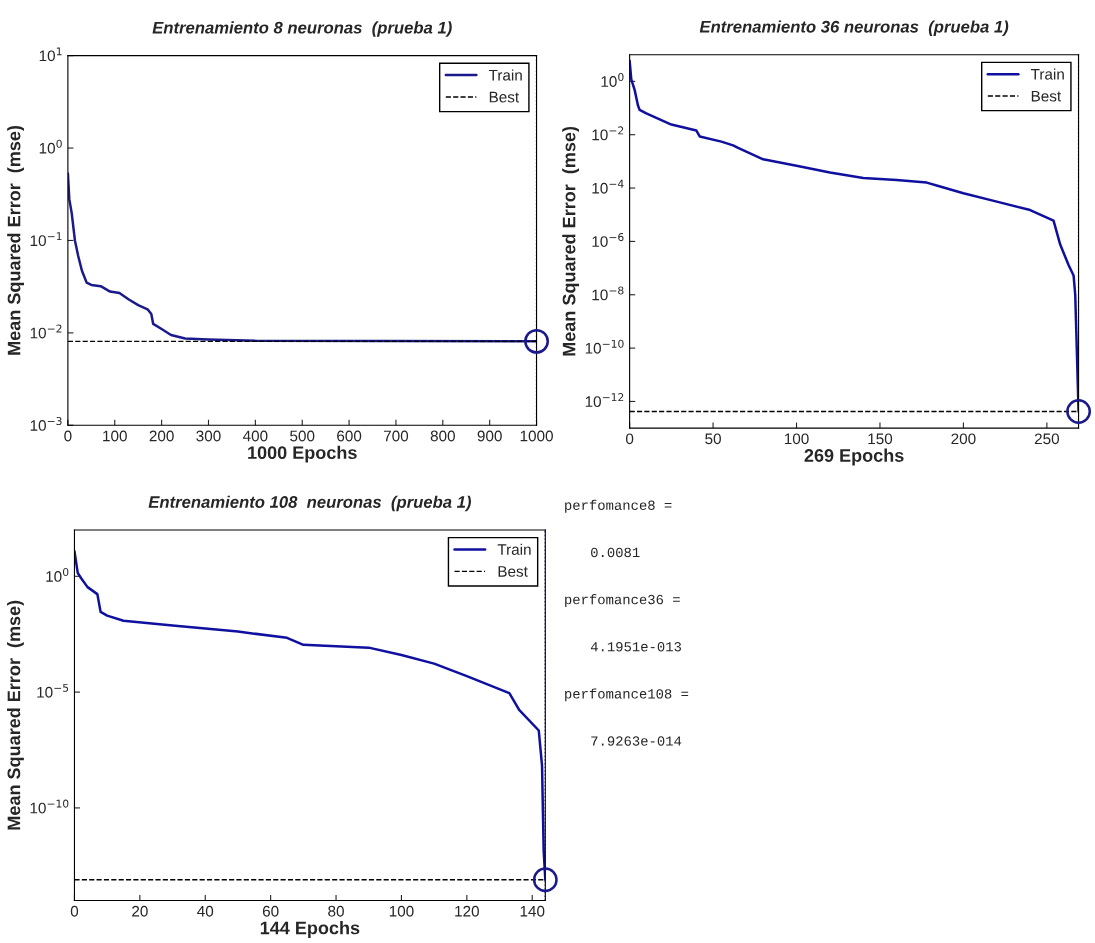  What do you see at coordinates (608, 293) in the screenshot?
I see `y-tick-label: 10$^{−8}$` at bounding box center [608, 293].